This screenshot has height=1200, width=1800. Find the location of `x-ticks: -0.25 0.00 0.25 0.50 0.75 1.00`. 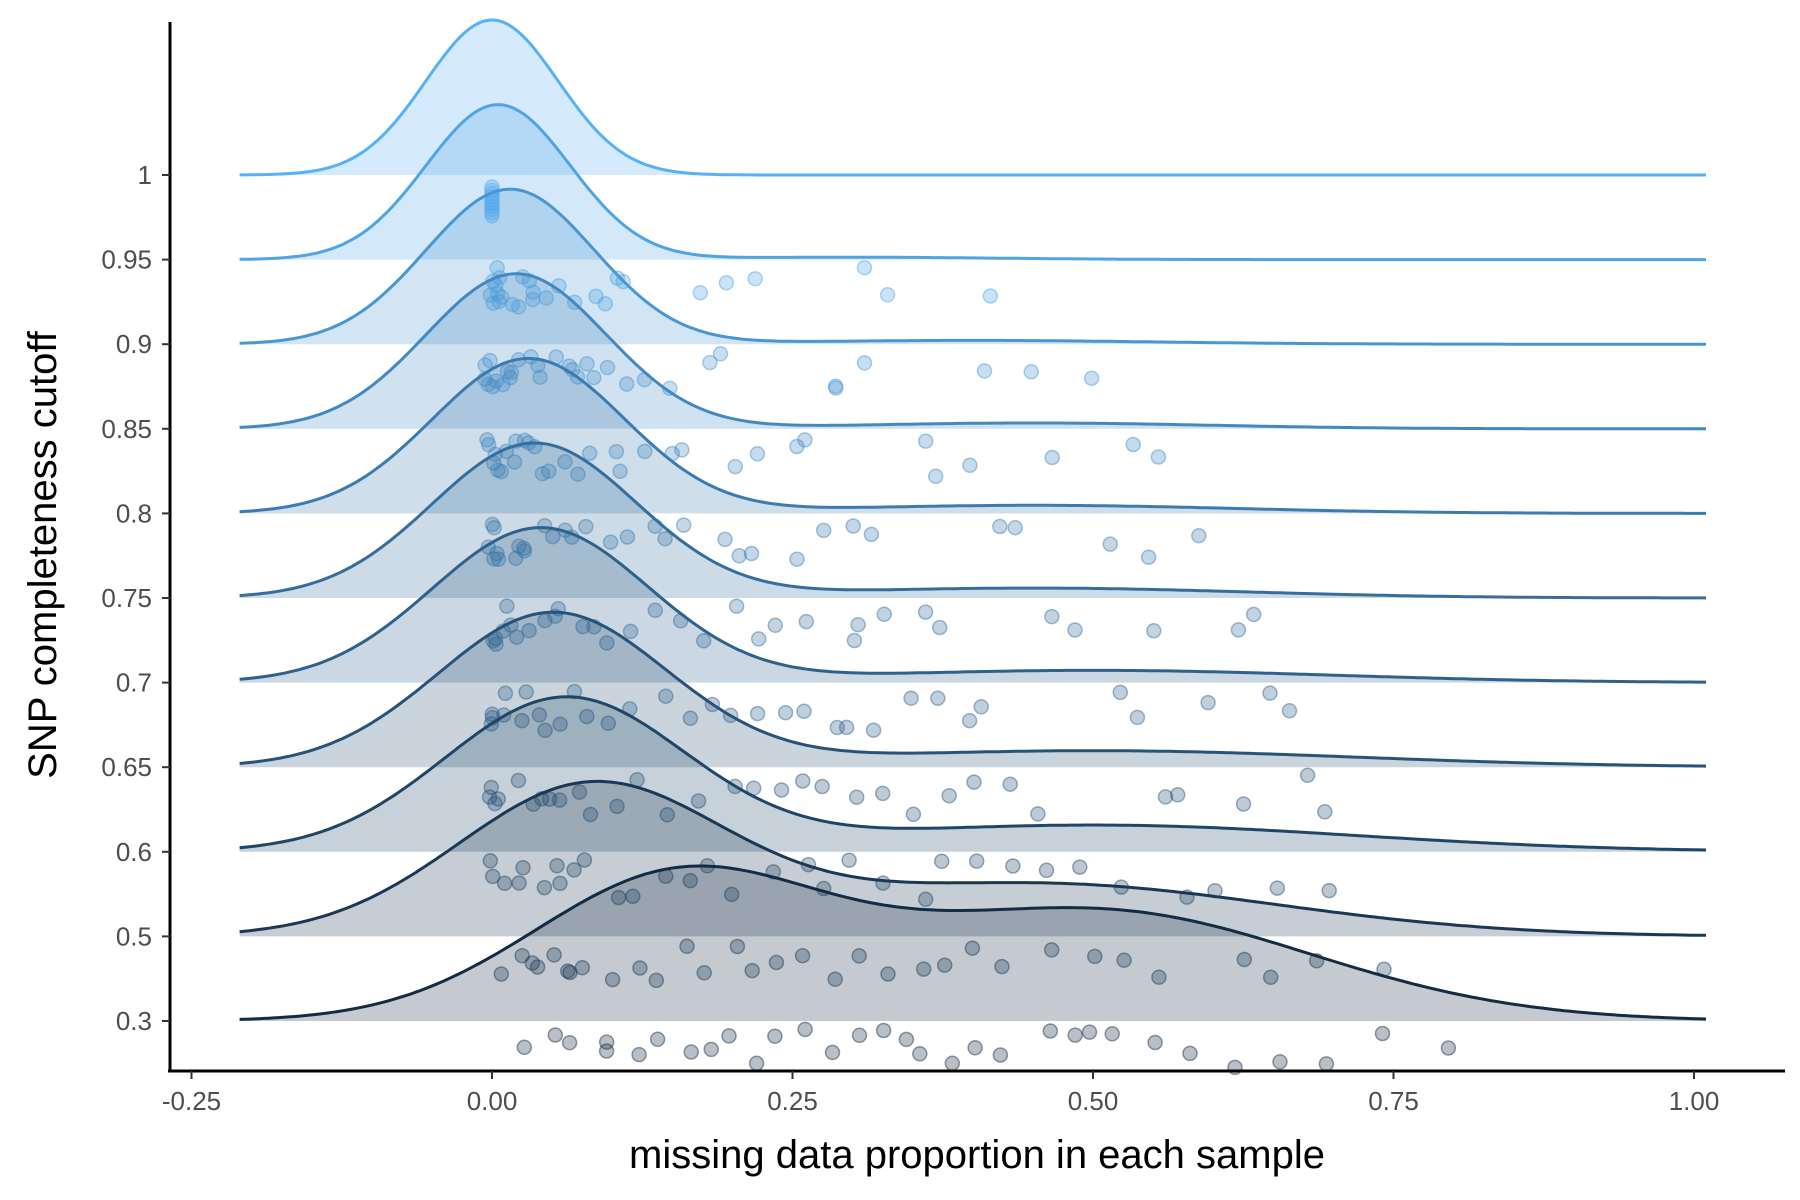

x-ticks: -0.25 0.00 0.25 0.50 0.75 1.00 is located at coordinates (940, 1093).